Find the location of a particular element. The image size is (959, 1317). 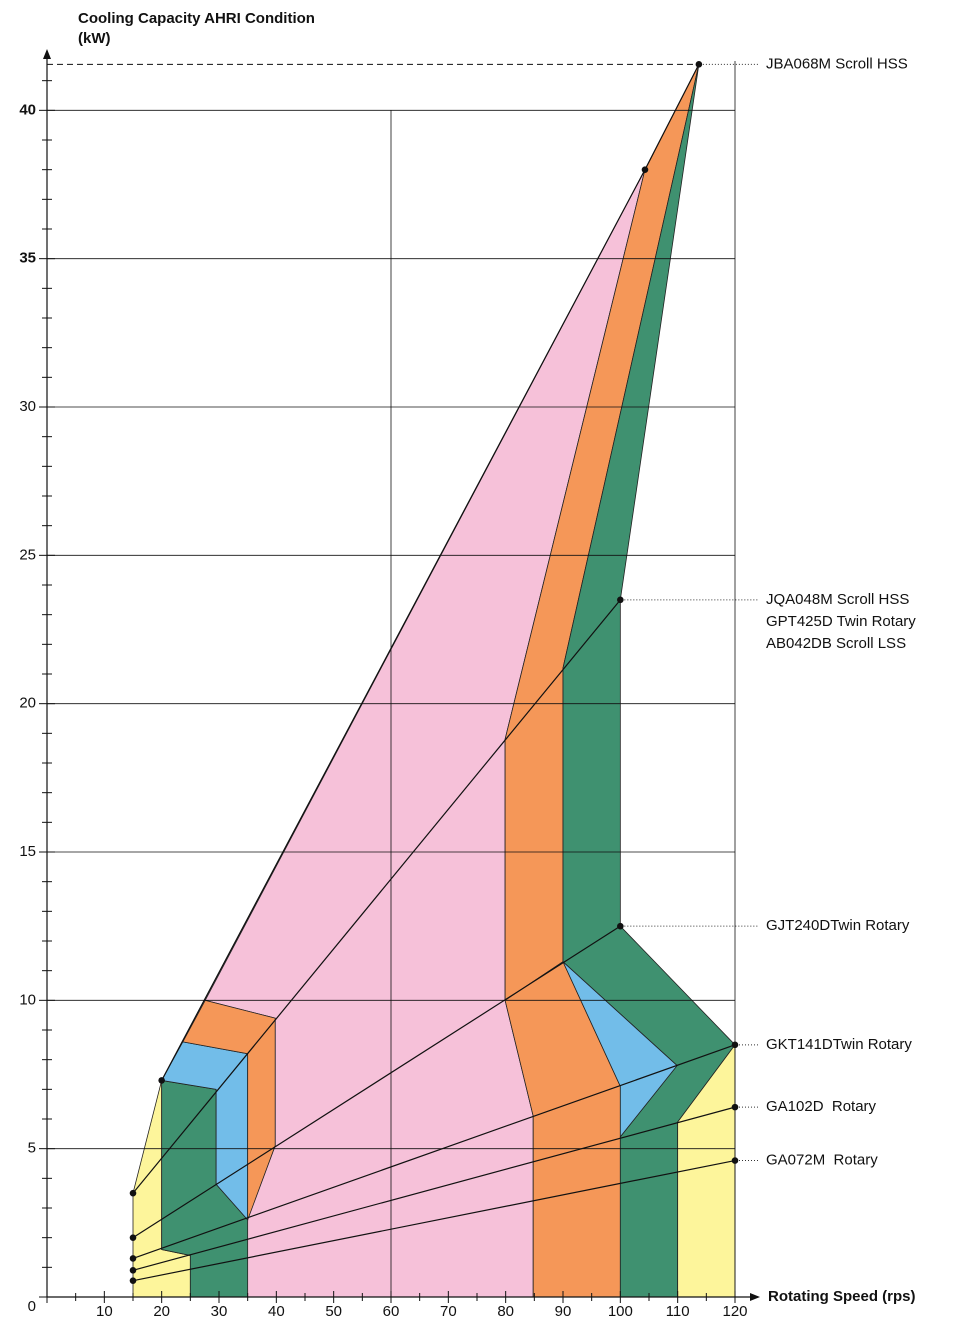

y-tick-label: 30 is located at coordinates (27, 406).